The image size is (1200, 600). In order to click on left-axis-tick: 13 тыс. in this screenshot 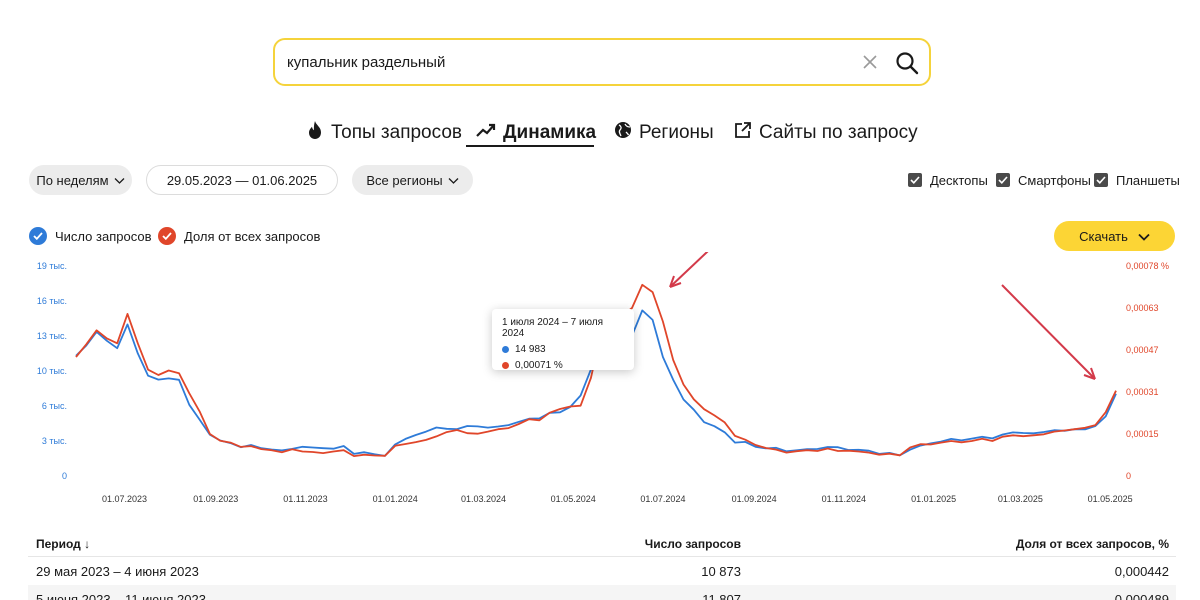, I will do `click(52, 336)`.